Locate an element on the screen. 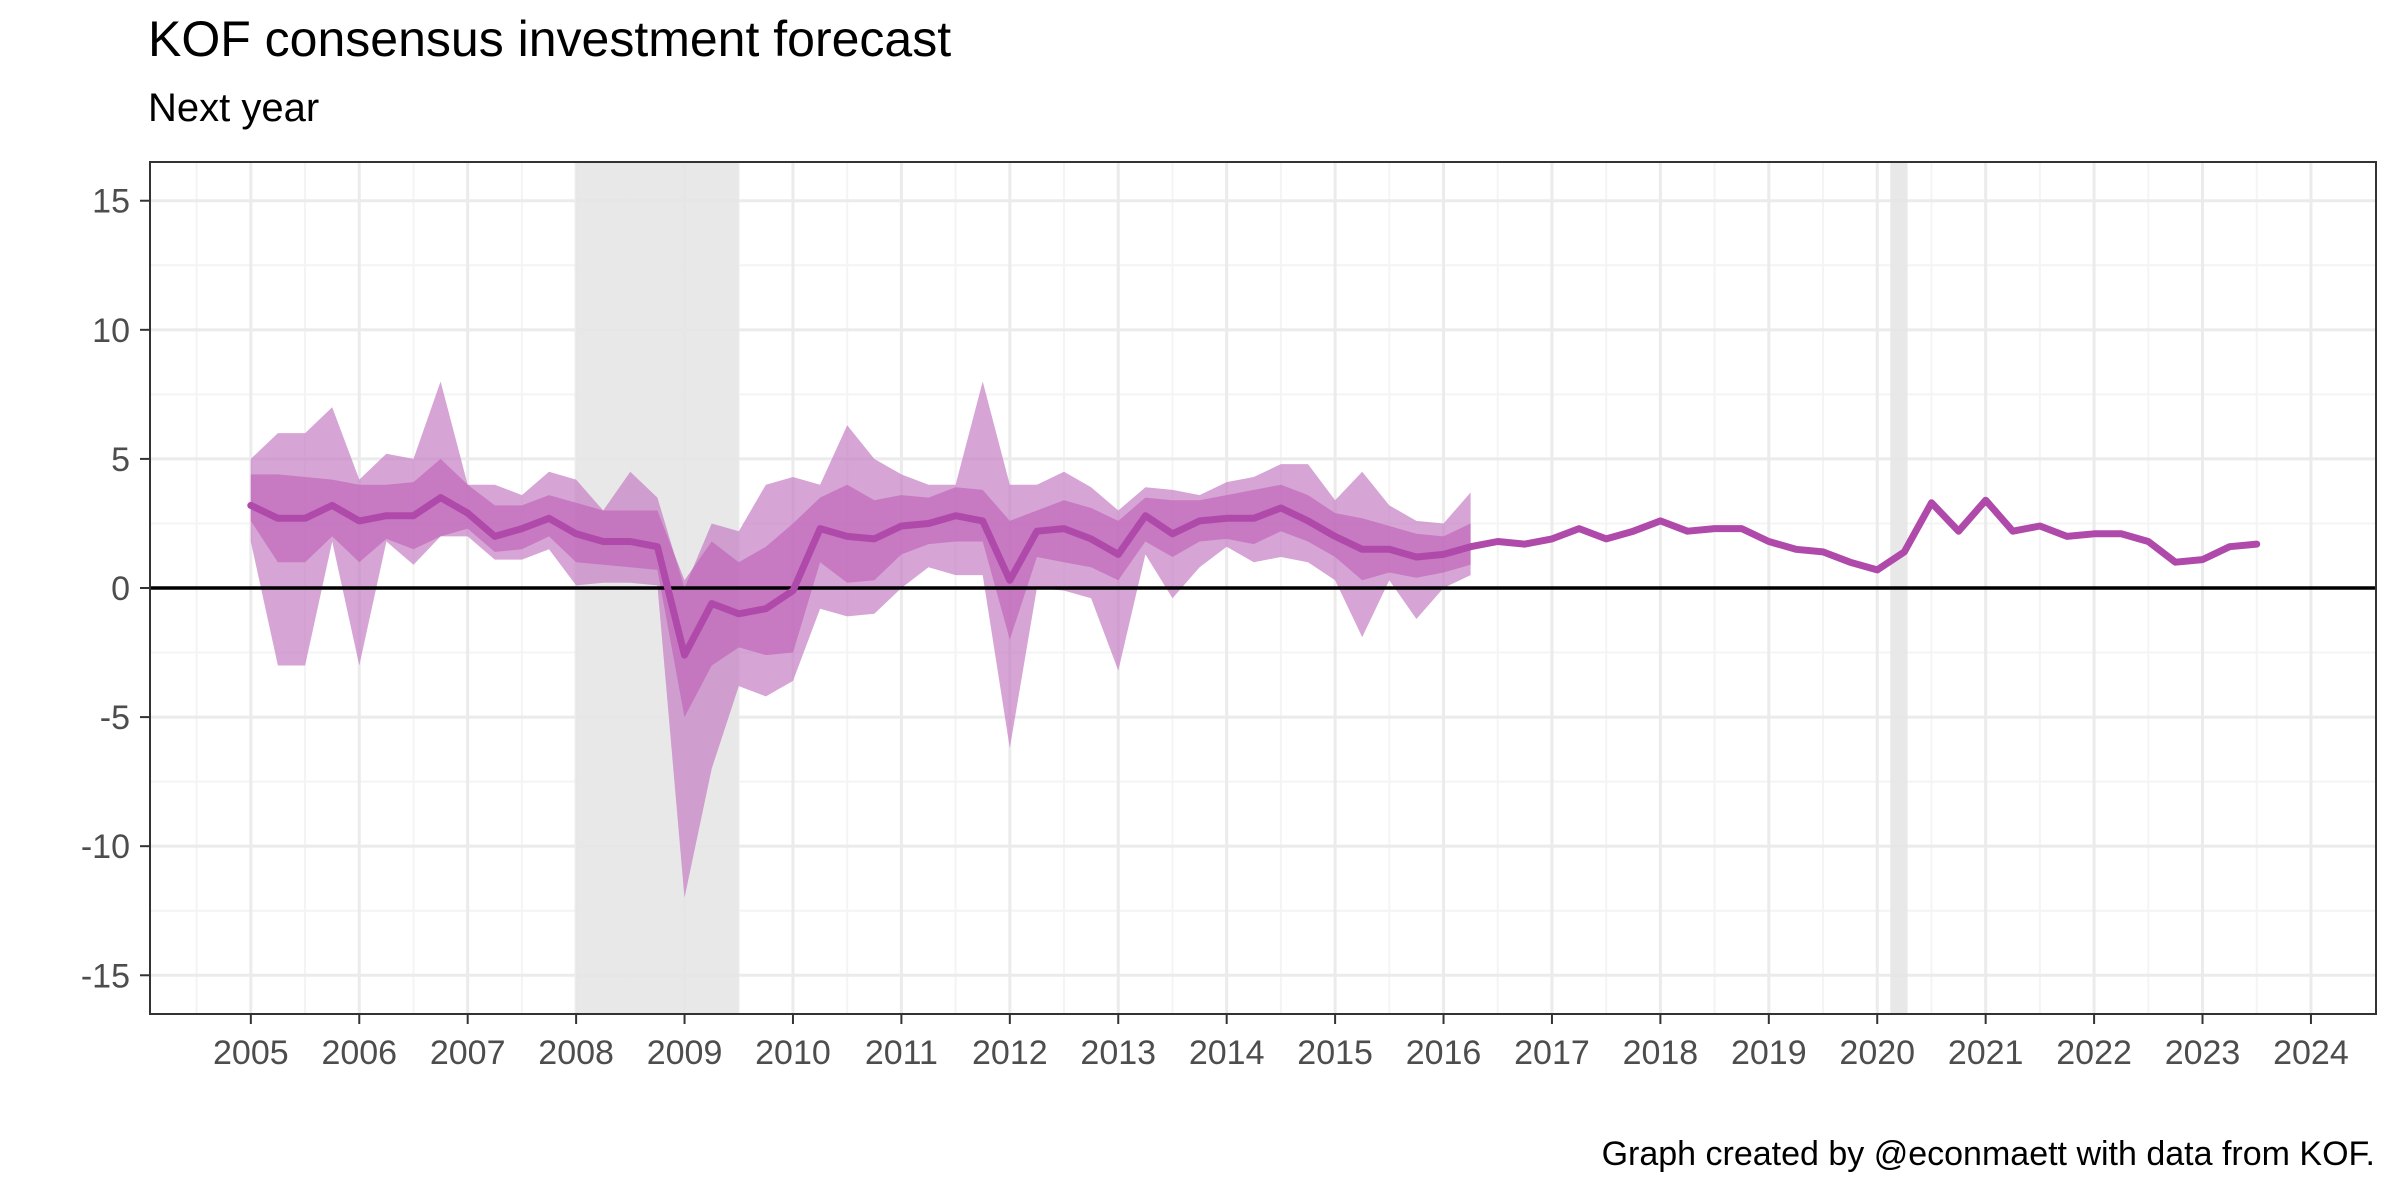 Image resolution: width=2400 pixels, height=1200 pixels. x-tick-label: 2016 is located at coordinates (1444, 1053).